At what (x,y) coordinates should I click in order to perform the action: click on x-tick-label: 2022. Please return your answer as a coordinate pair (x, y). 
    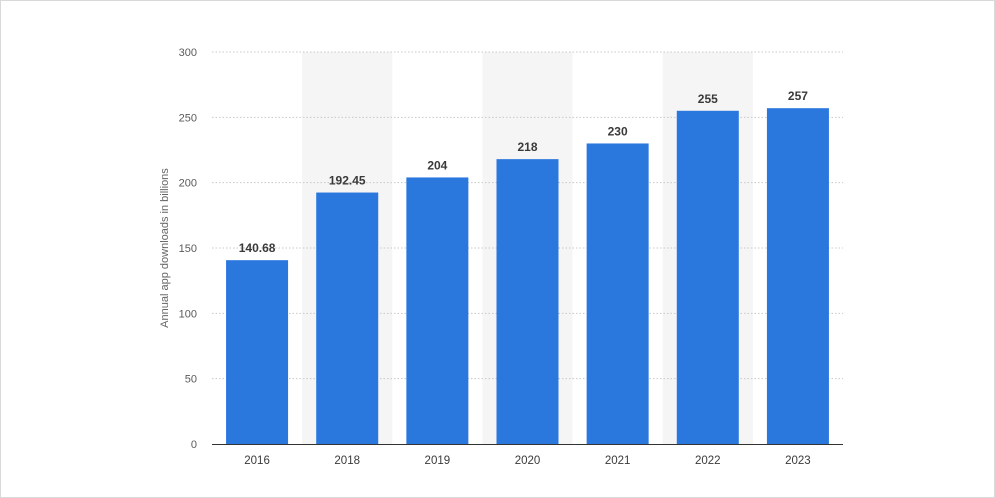
    Looking at the image, I should click on (708, 461).